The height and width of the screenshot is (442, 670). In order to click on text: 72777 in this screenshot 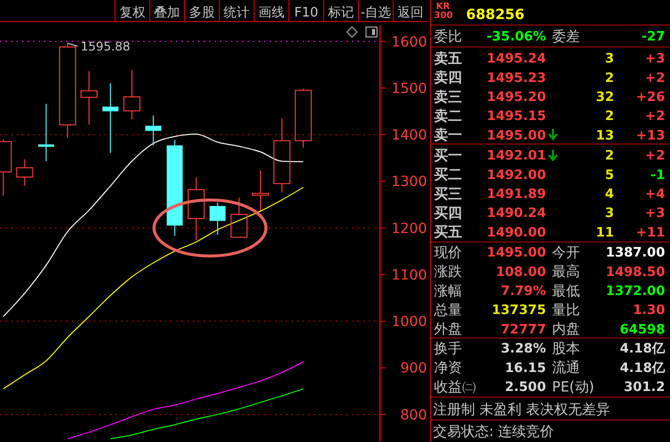, I will do `click(523, 330)`.